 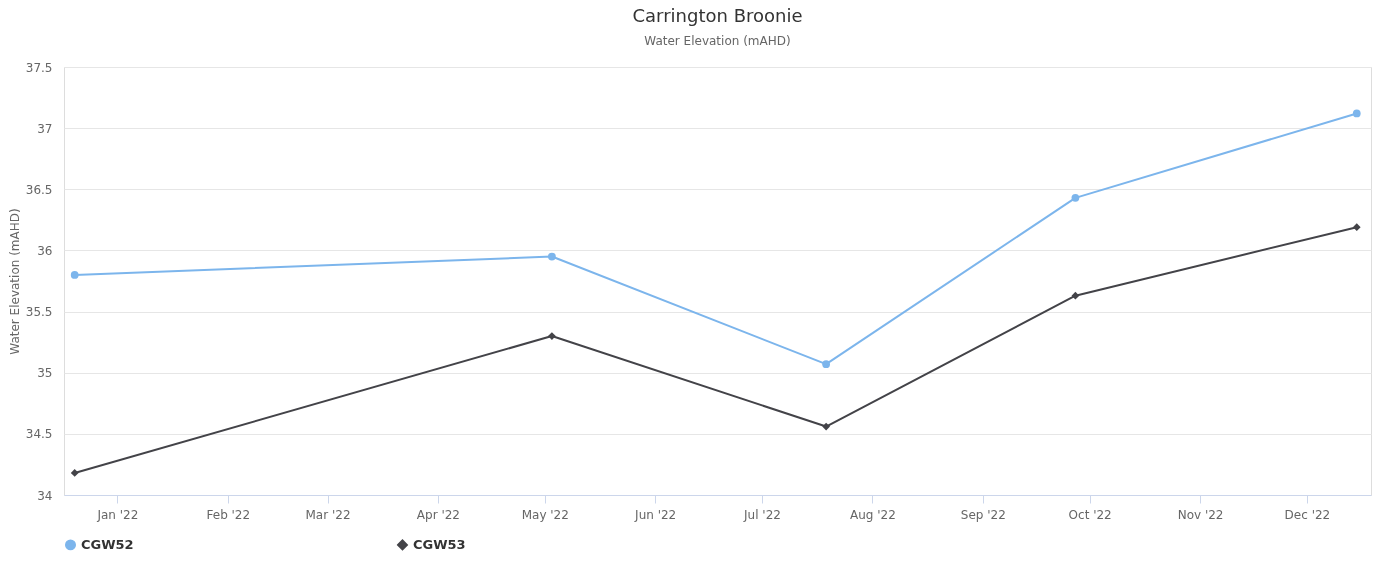 What do you see at coordinates (45, 250) in the screenshot?
I see `y-tick-label: 36` at bounding box center [45, 250].